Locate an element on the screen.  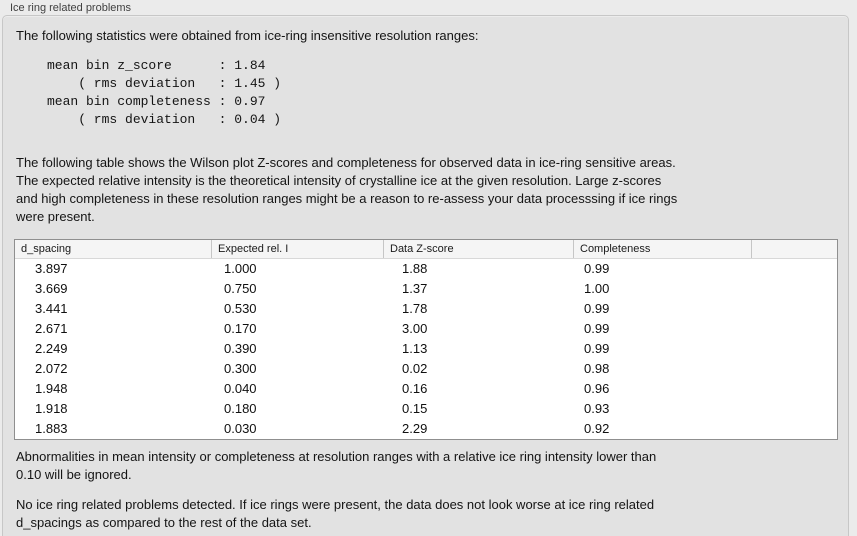
table-cell: 0.93 is located at coordinates (597, 408).